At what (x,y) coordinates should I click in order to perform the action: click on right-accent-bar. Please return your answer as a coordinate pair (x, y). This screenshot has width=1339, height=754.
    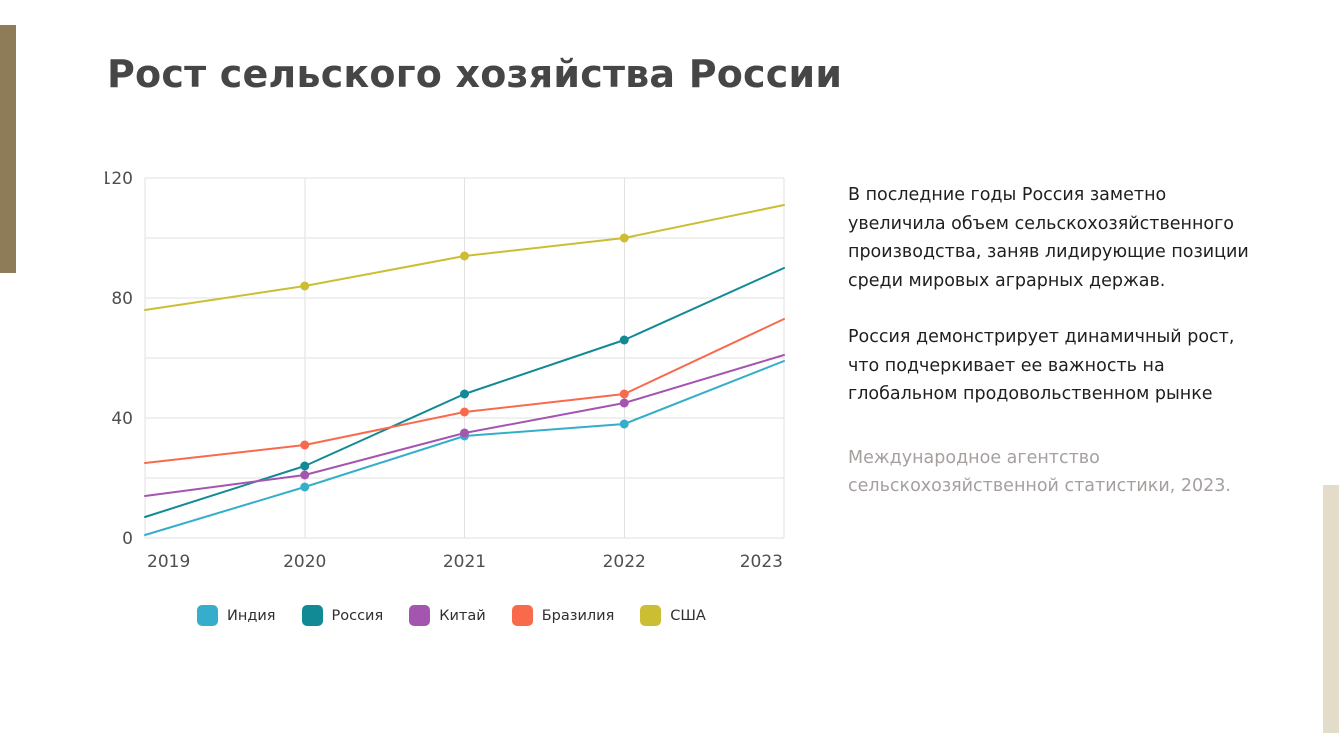
    Looking at the image, I should click on (1331, 609).